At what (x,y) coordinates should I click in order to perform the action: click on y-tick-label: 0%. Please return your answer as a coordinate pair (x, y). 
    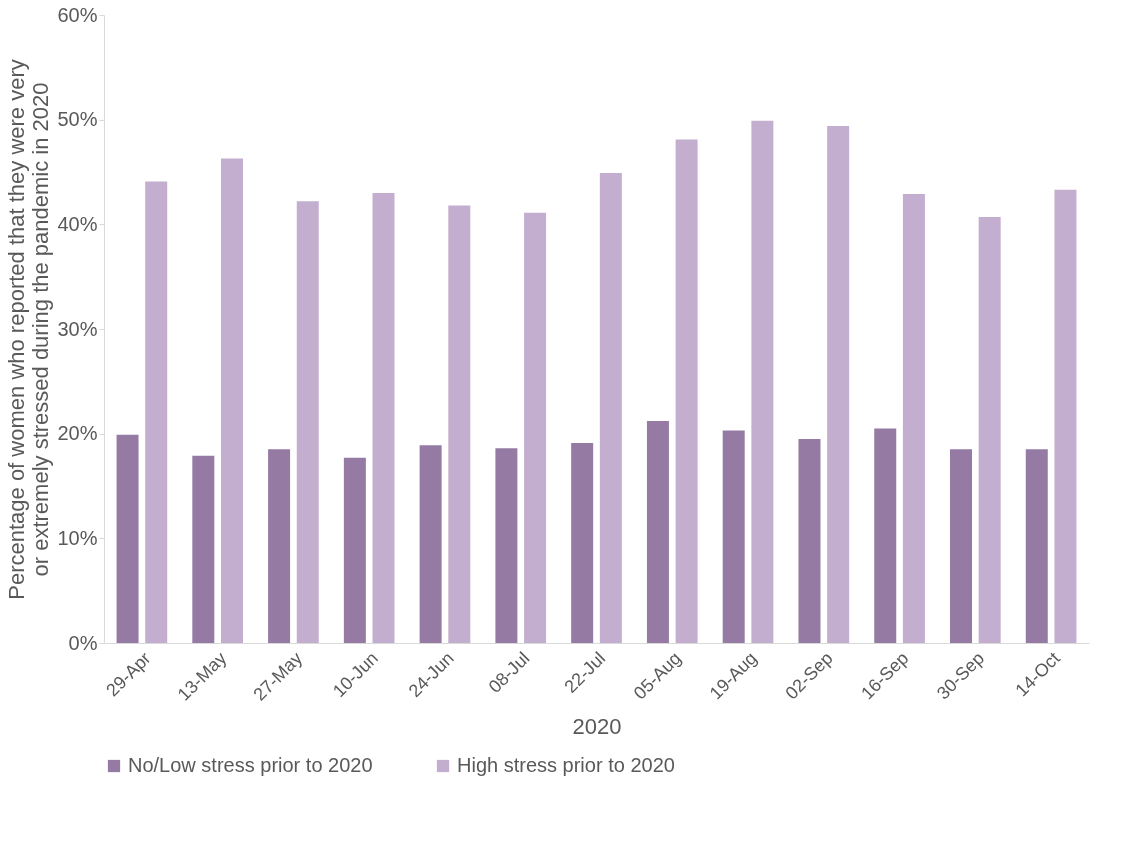
    Looking at the image, I should click on (83, 642).